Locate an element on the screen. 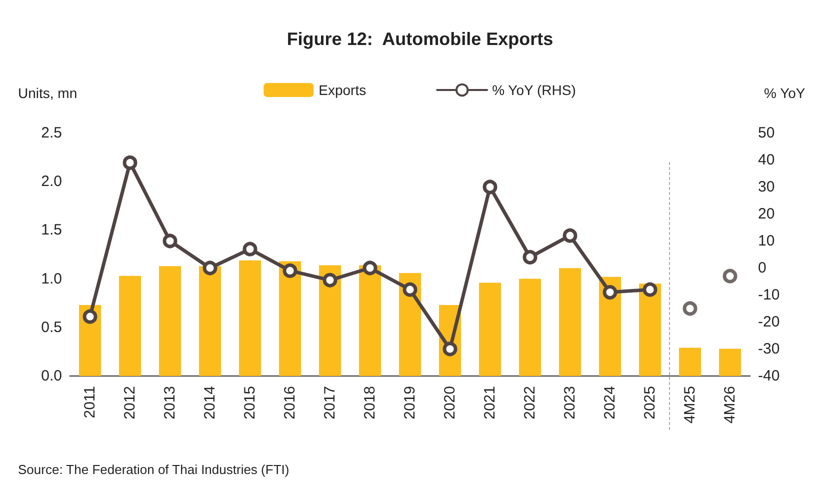 The image size is (840, 500). x-tick-label: 2015 is located at coordinates (250, 403).